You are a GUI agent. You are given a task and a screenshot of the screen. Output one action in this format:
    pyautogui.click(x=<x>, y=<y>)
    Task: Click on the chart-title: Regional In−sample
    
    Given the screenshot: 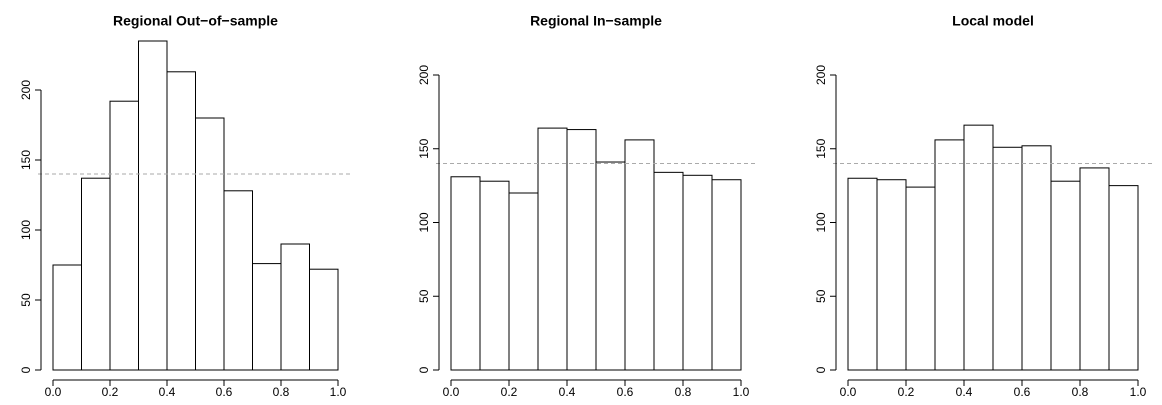 What is the action you would take?
    pyautogui.click(x=596, y=21)
    